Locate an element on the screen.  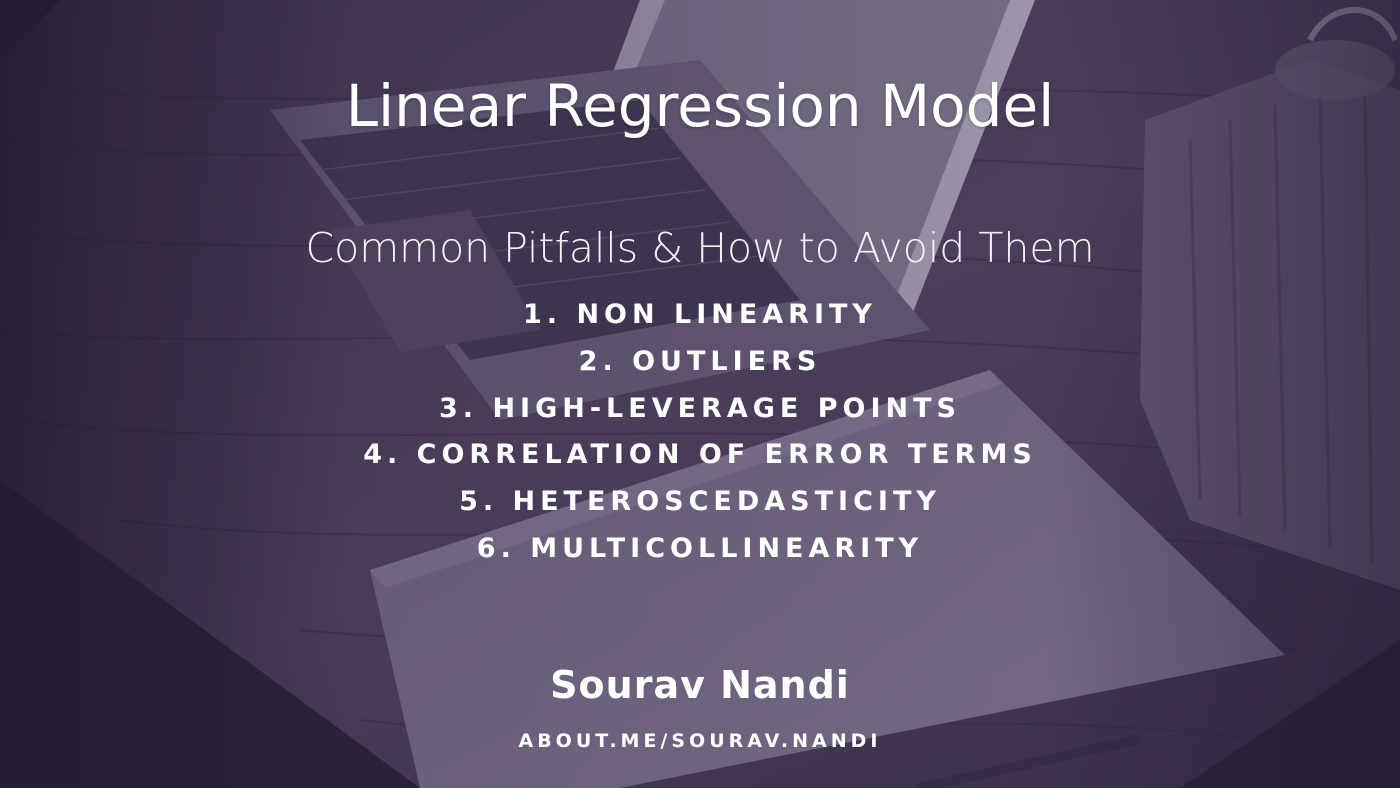
pitfall-item: 3. HIGH-LEVERAGE POINTS is located at coordinates (700, 409).